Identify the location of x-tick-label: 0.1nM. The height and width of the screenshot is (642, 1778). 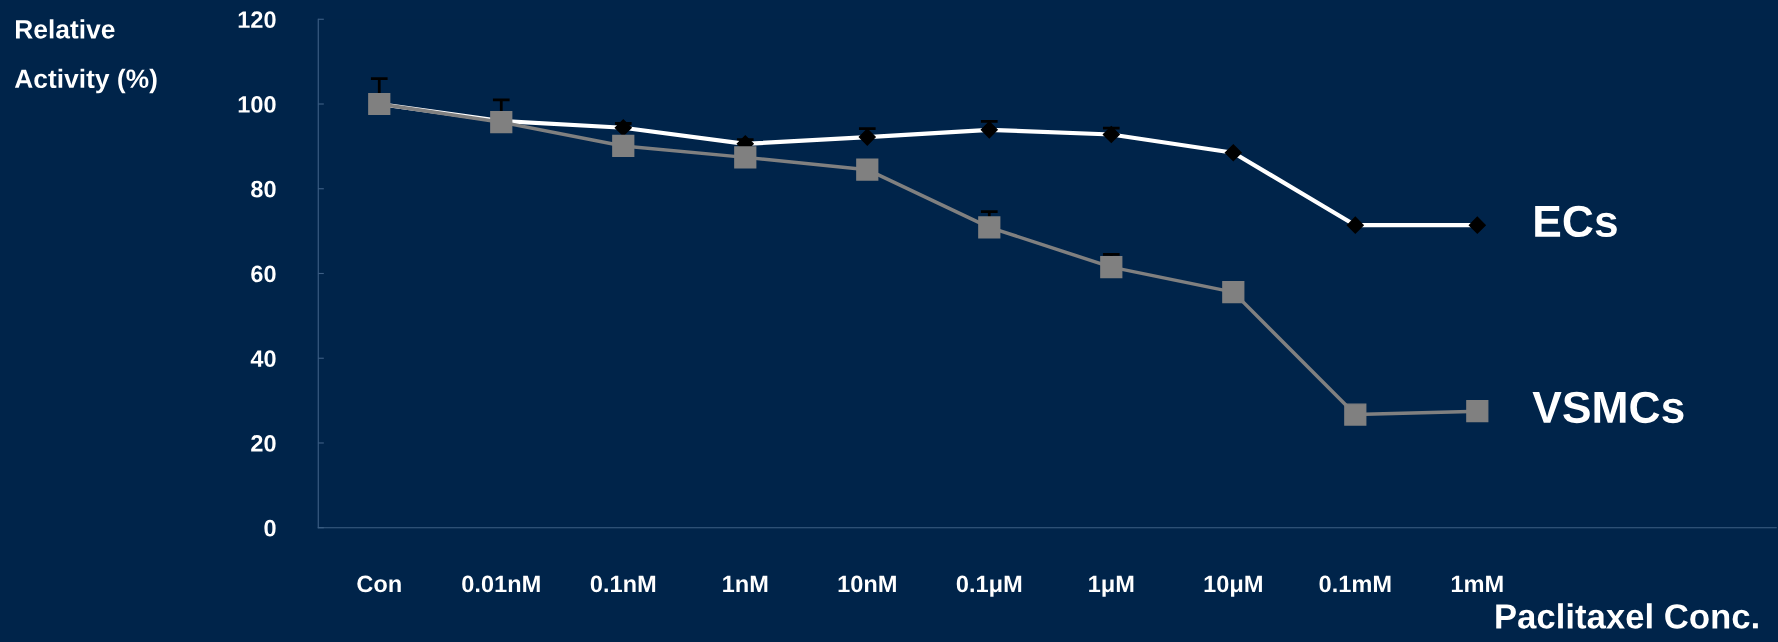
(623, 584).